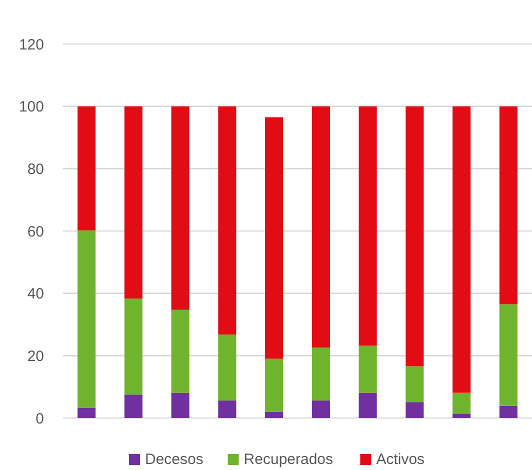  Describe the element at coordinates (35, 169) in the screenshot. I see `y-tick-label: 80` at that location.